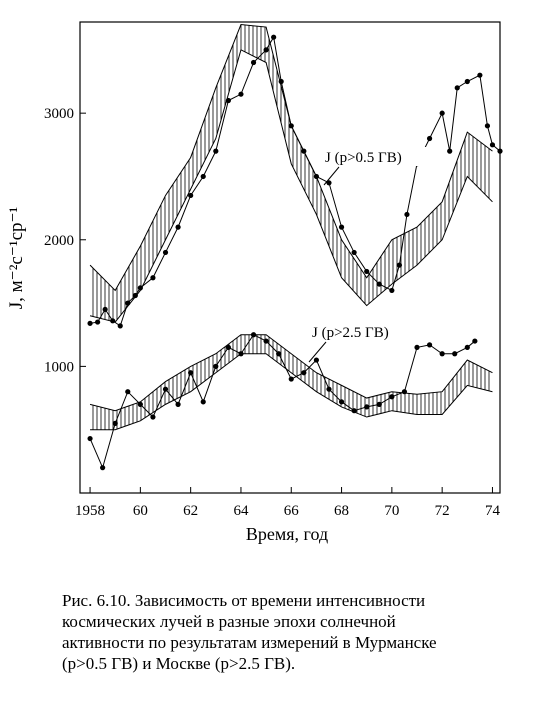  I want to click on y-tick-label: 1000, so click(59, 367).